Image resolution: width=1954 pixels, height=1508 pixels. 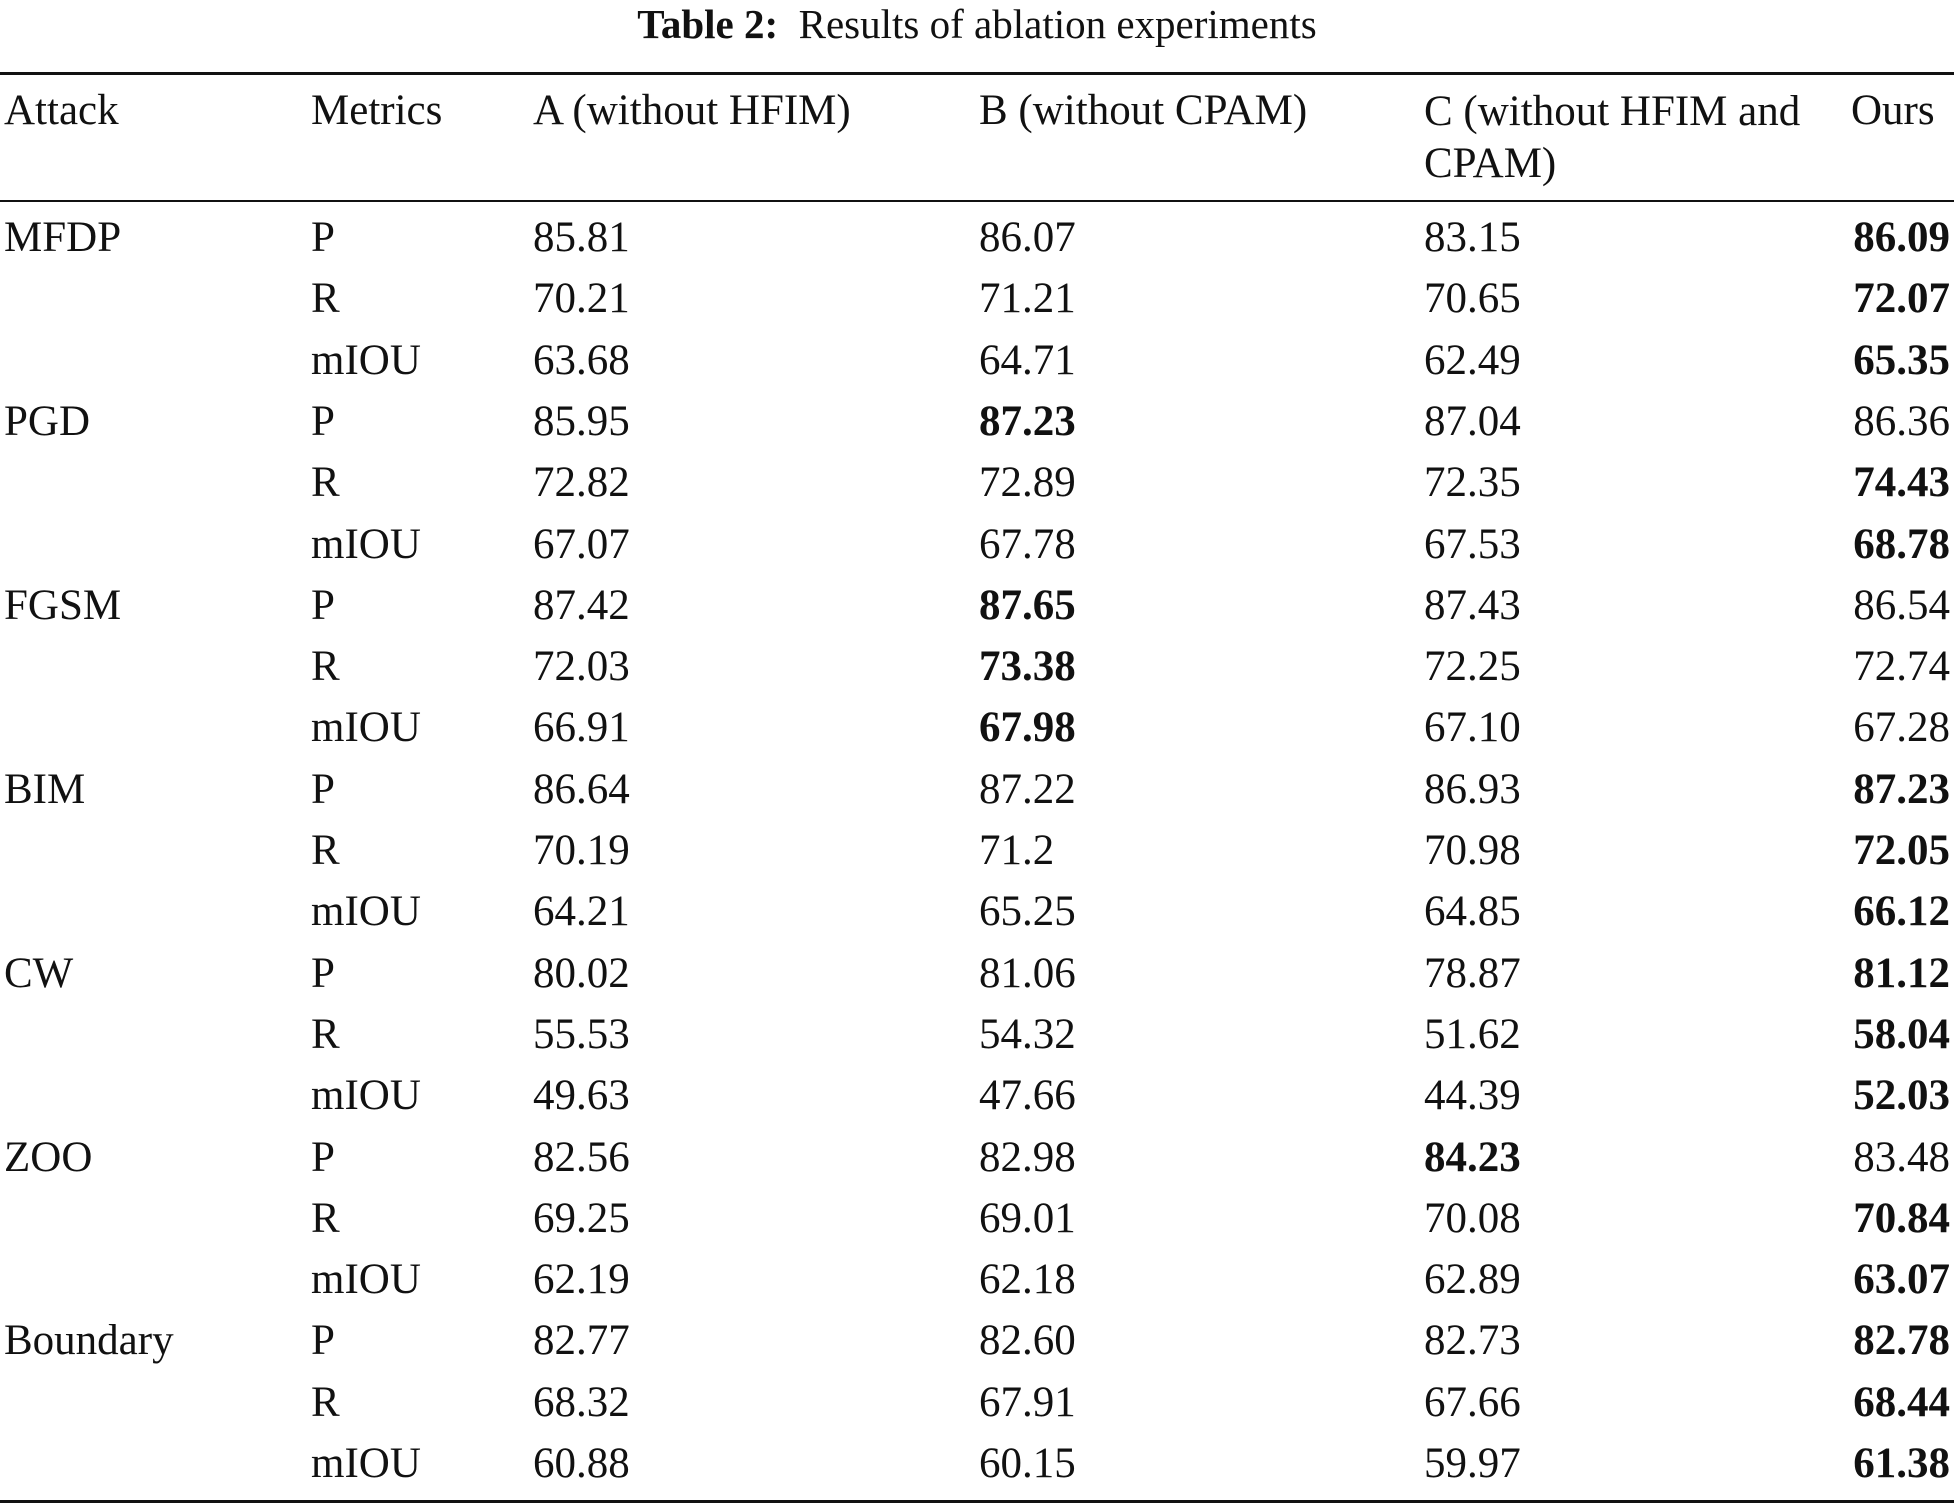 What do you see at coordinates (977, 201) in the screenshot?
I see `table-header-rule` at bounding box center [977, 201].